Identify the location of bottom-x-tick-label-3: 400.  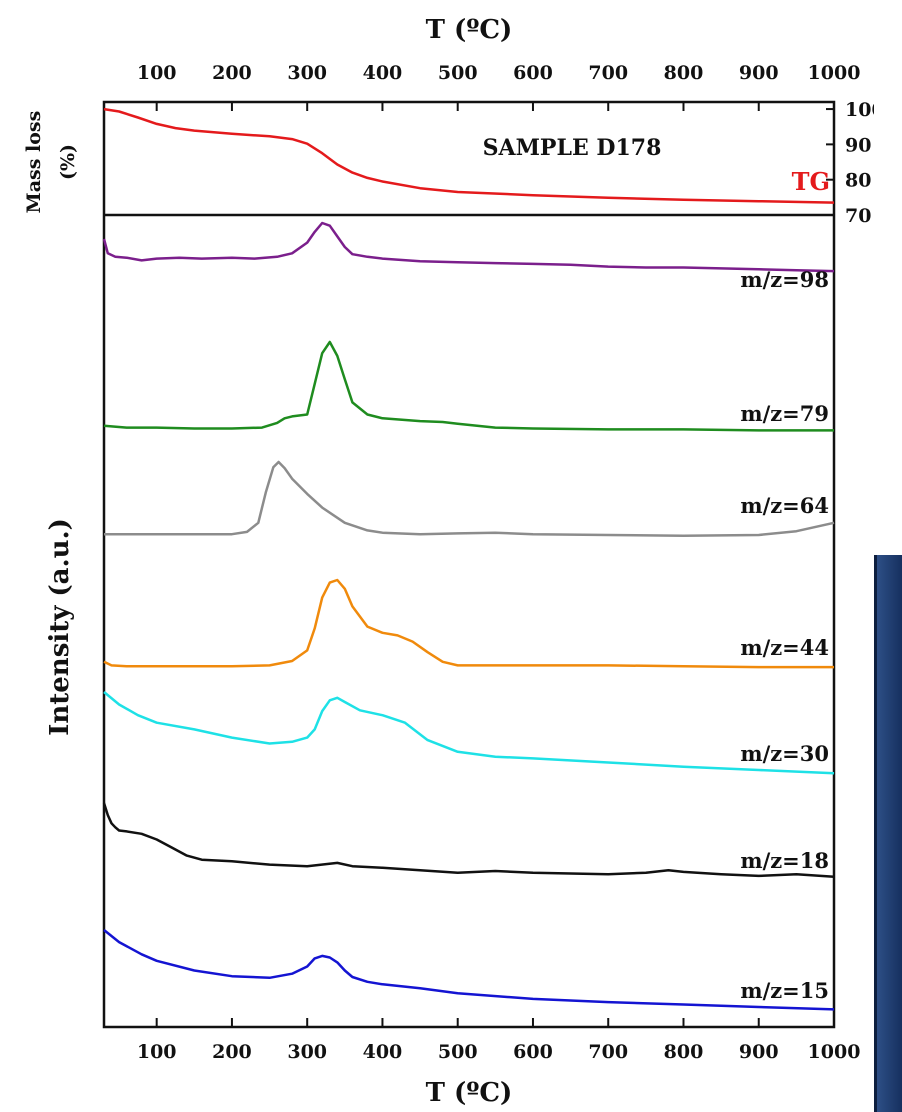
(383, 1052).